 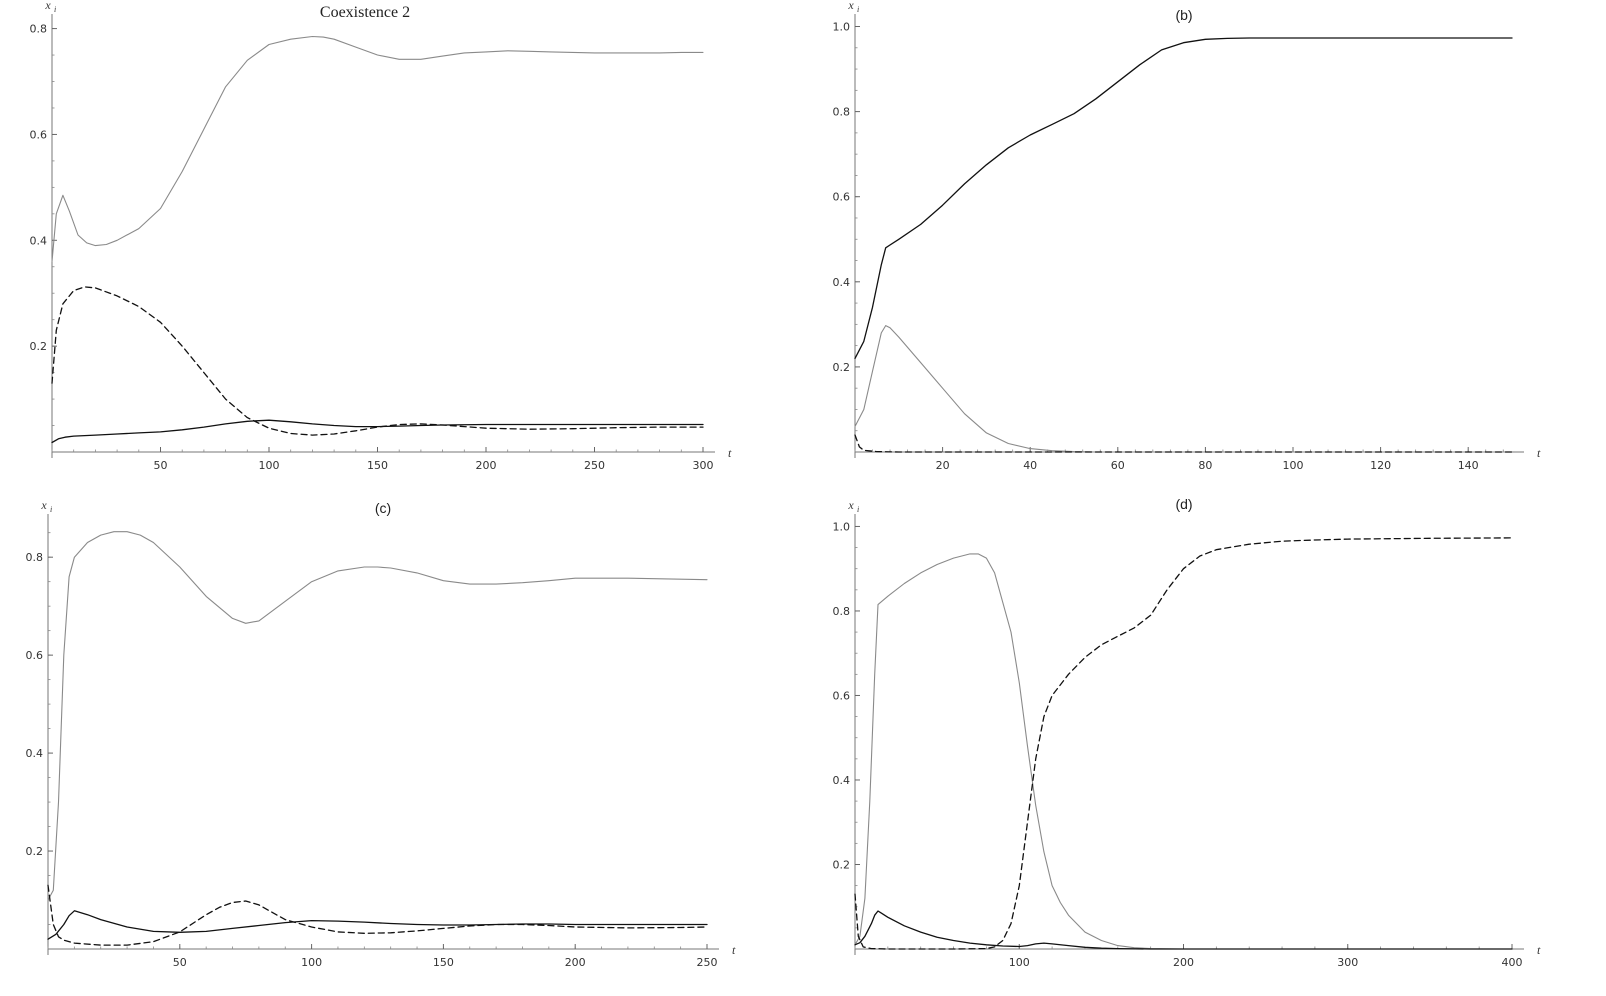 I want to click on chart-title: (c), so click(x=383, y=508).